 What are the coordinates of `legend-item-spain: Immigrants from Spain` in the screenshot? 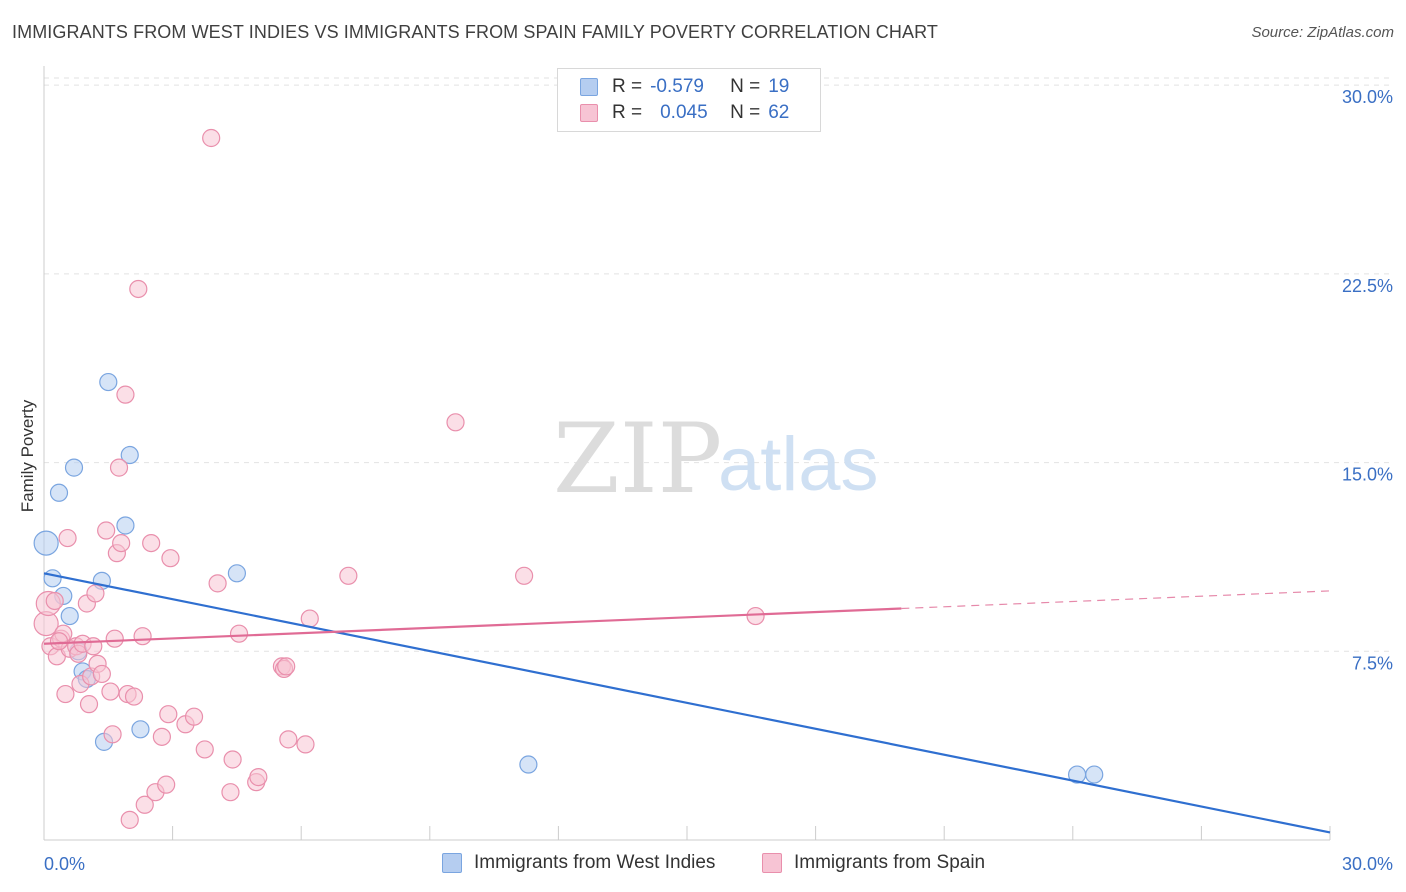 It's located at (873, 863).